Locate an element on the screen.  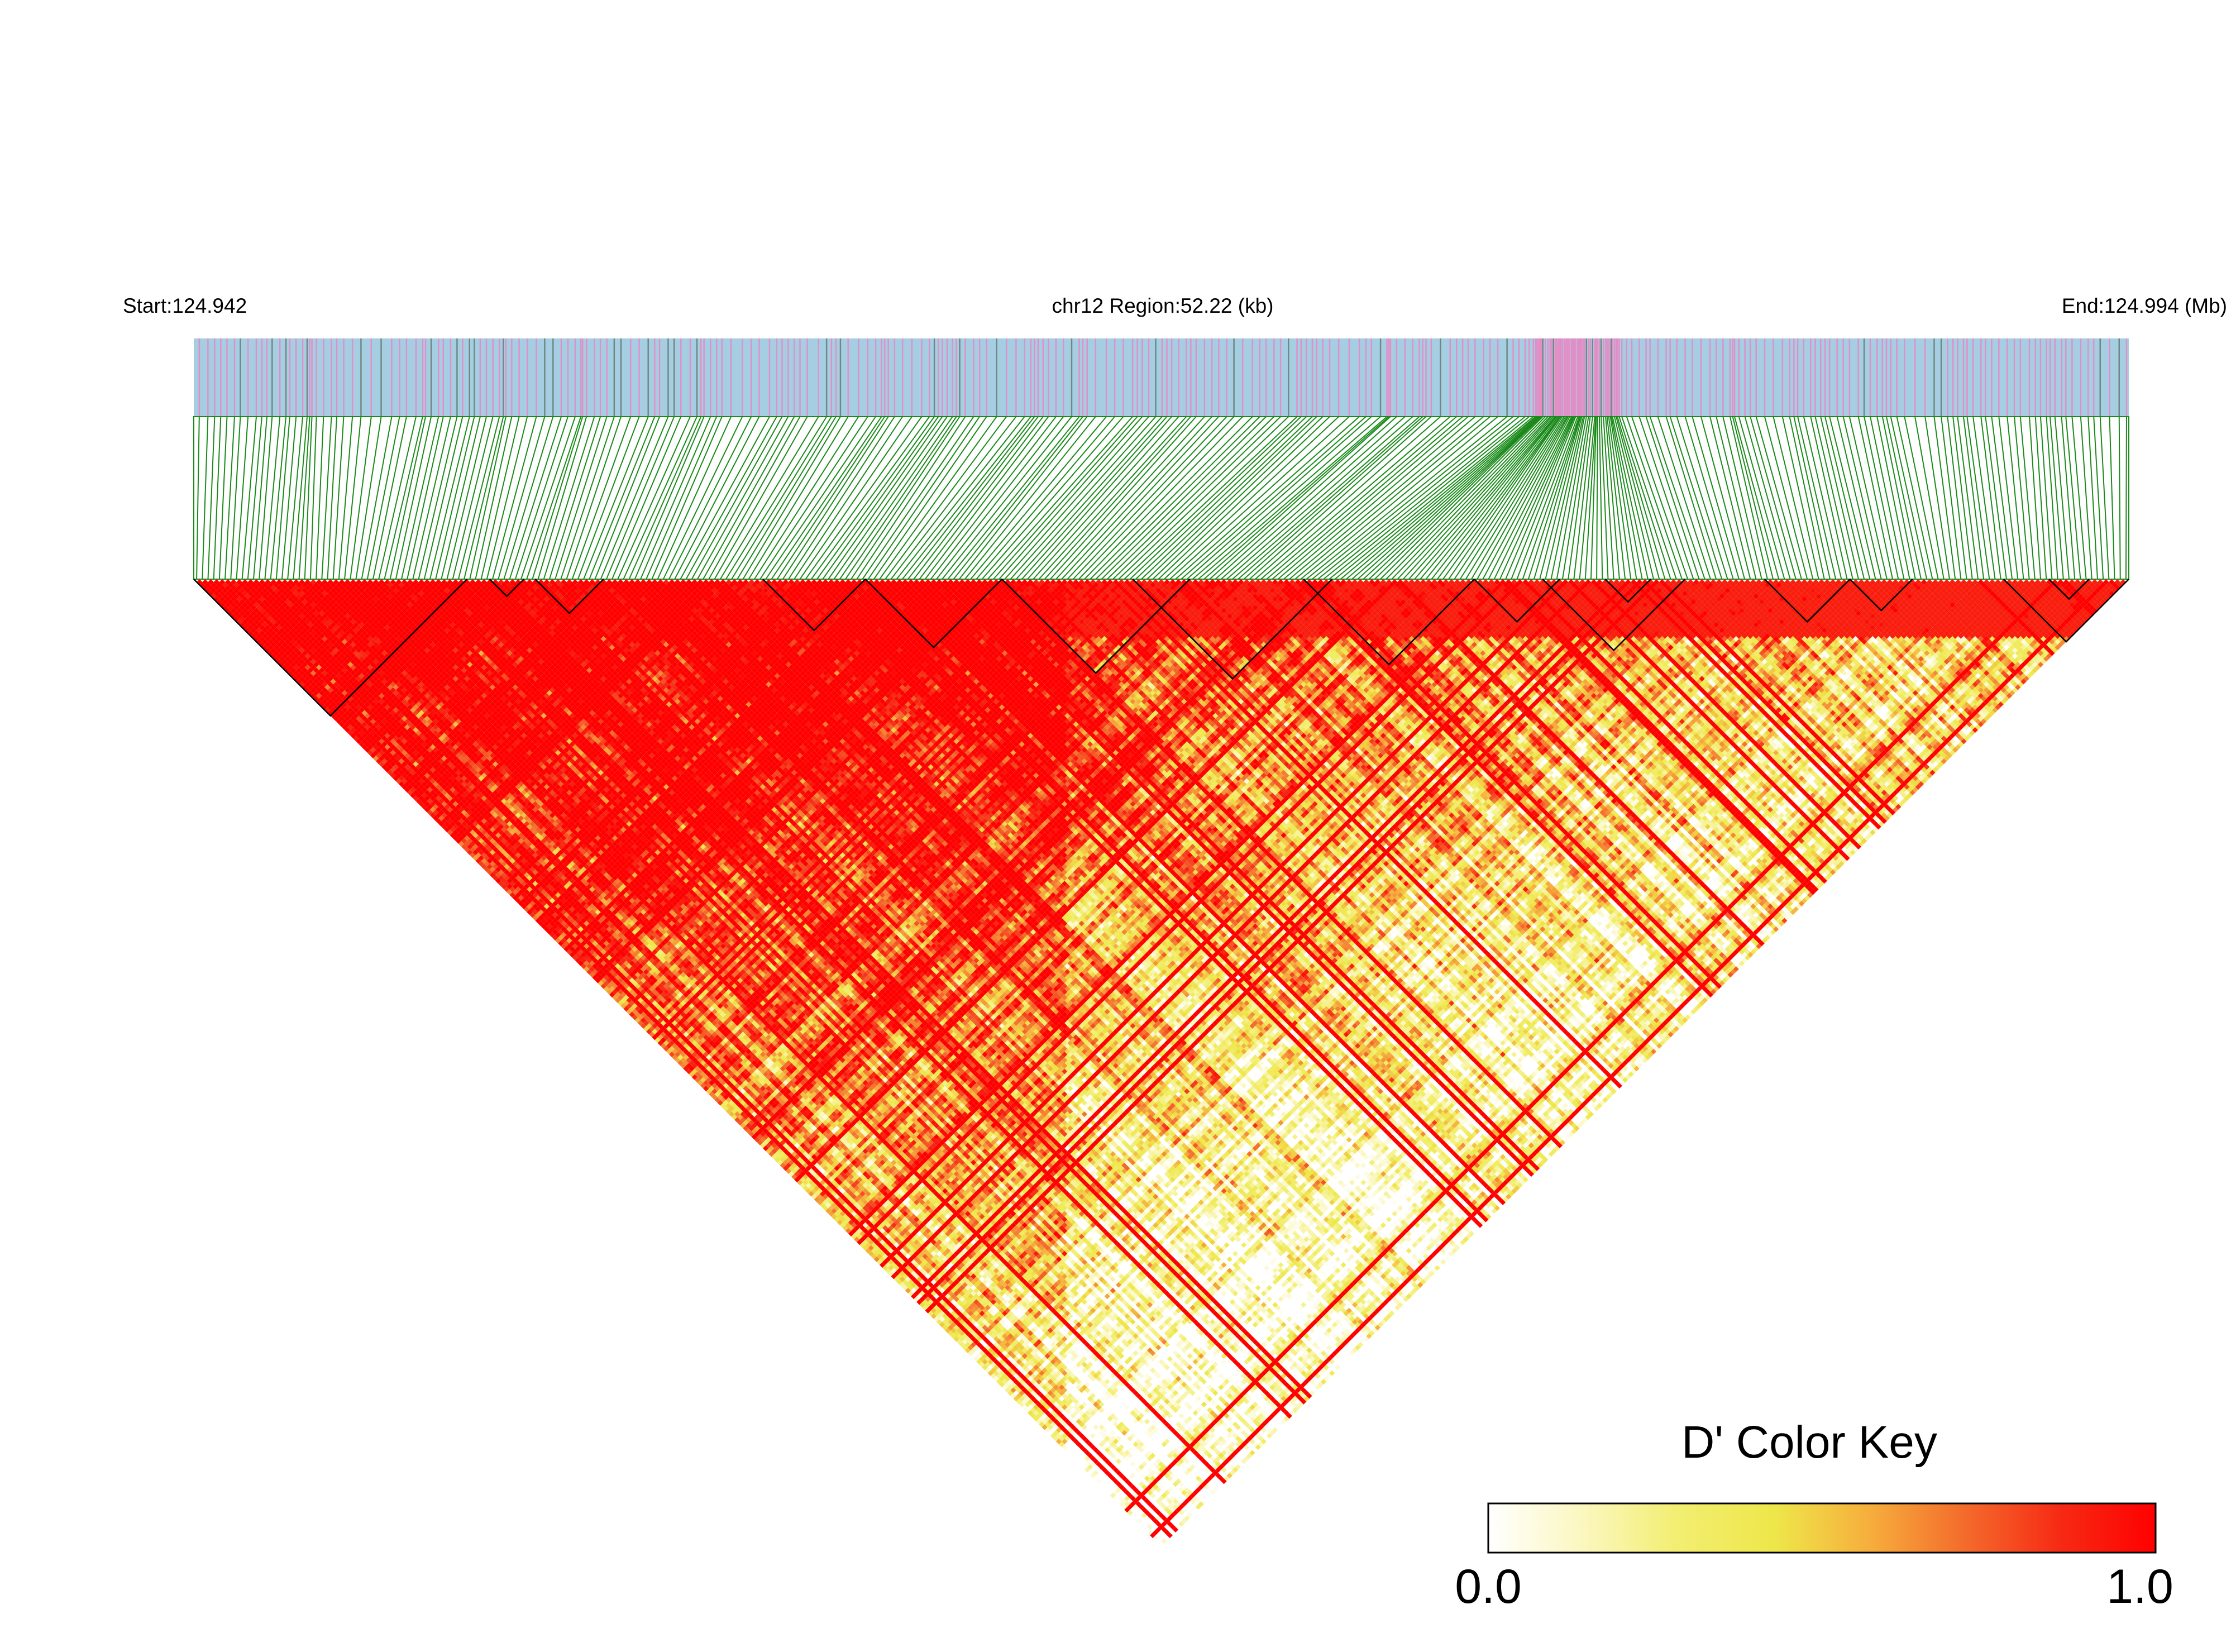
snp-connector-lines is located at coordinates (1161, 498).